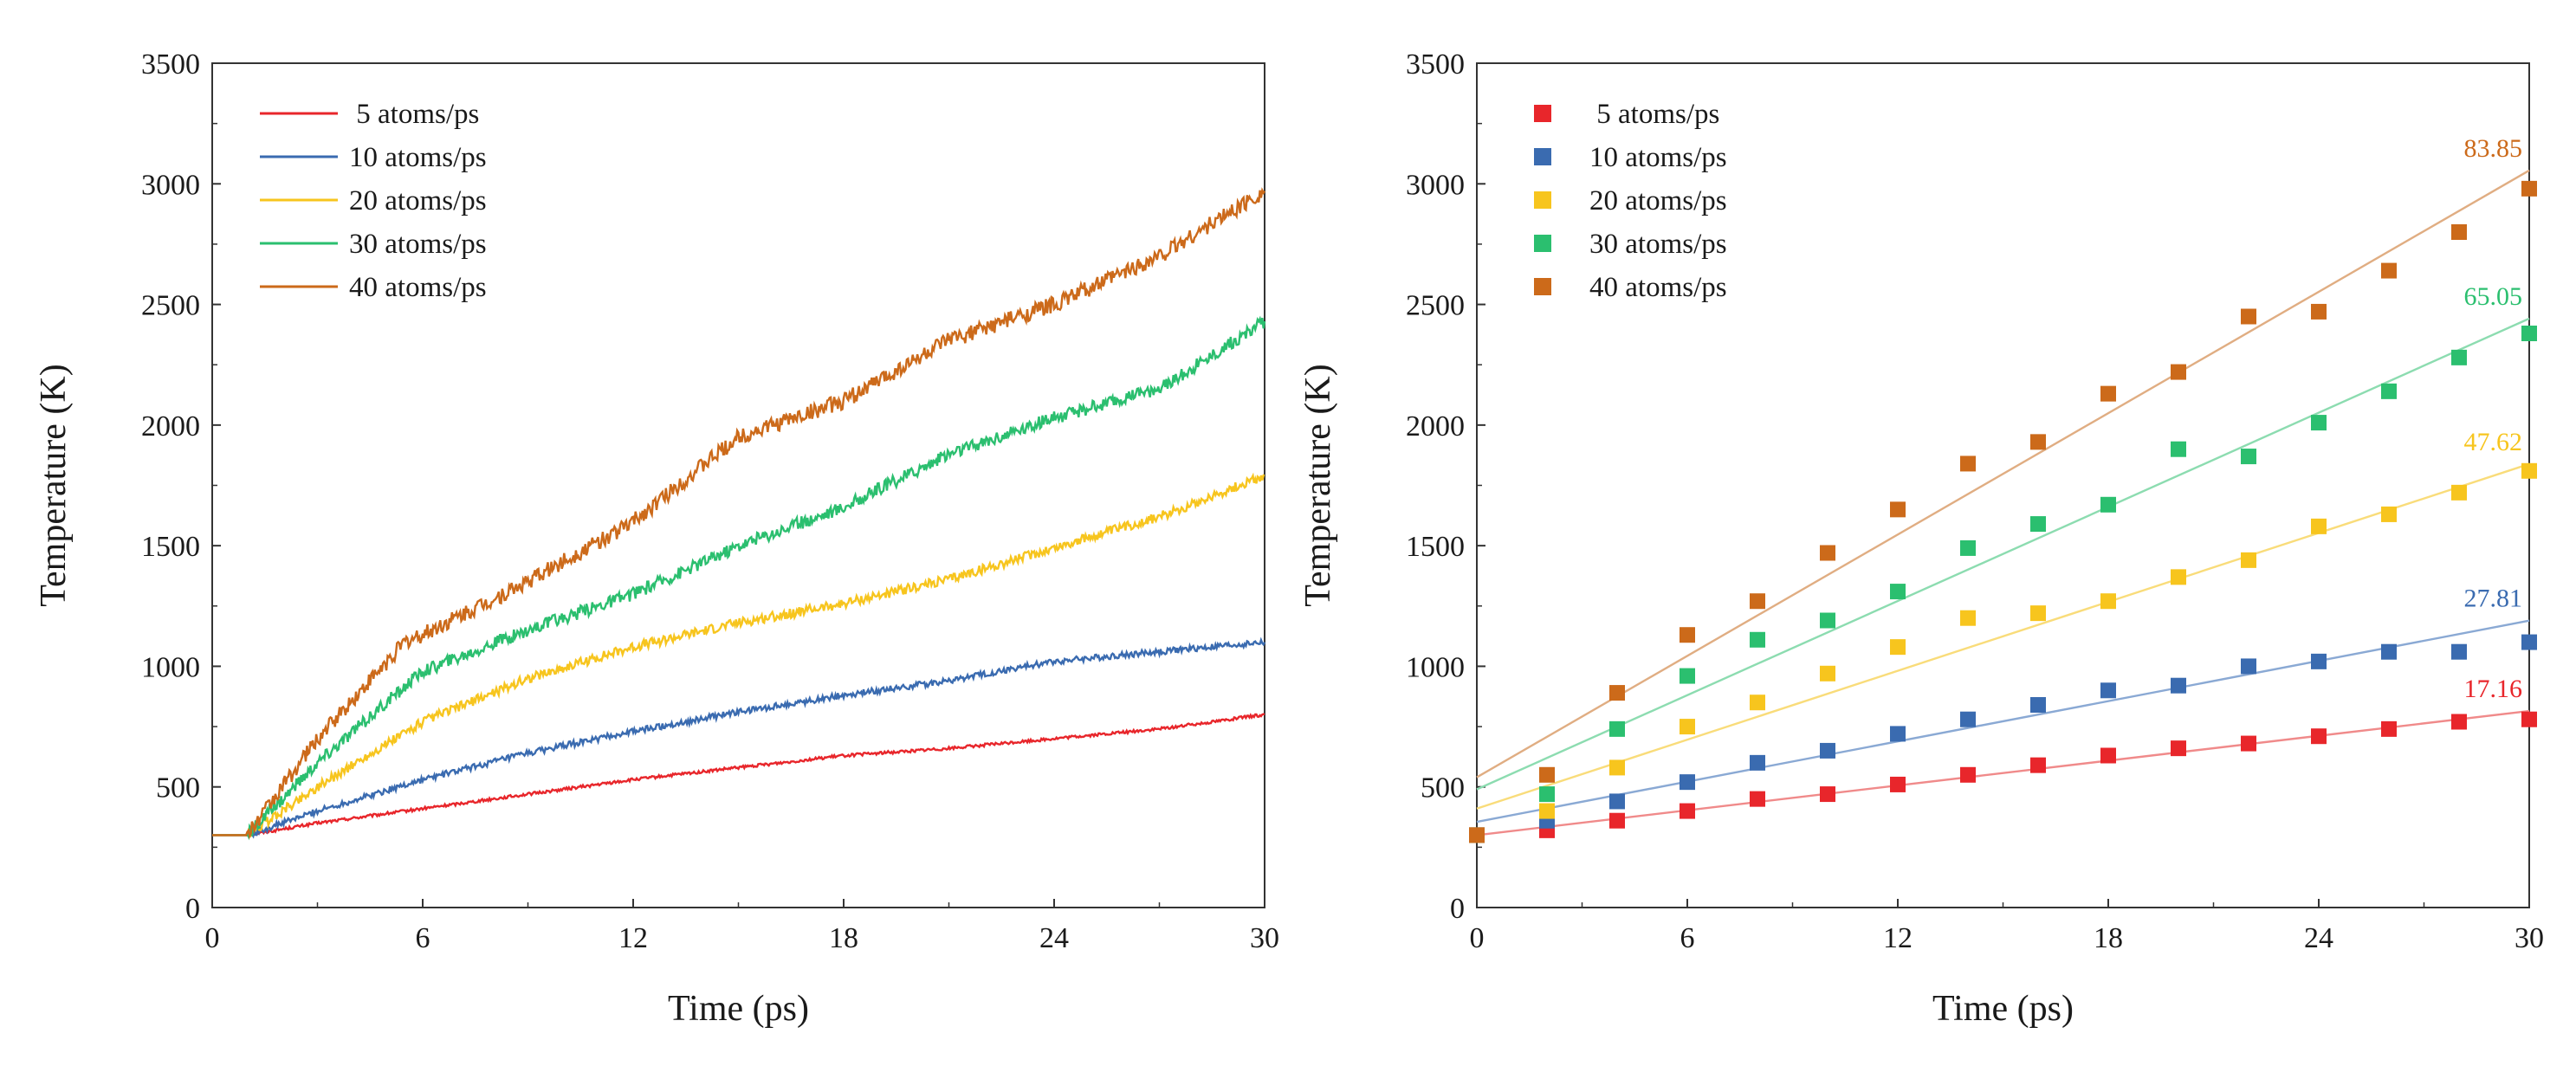 The image size is (2576, 1066). Describe the element at coordinates (2493, 689) in the screenshot. I see `slope-label-1: 17.16` at that location.